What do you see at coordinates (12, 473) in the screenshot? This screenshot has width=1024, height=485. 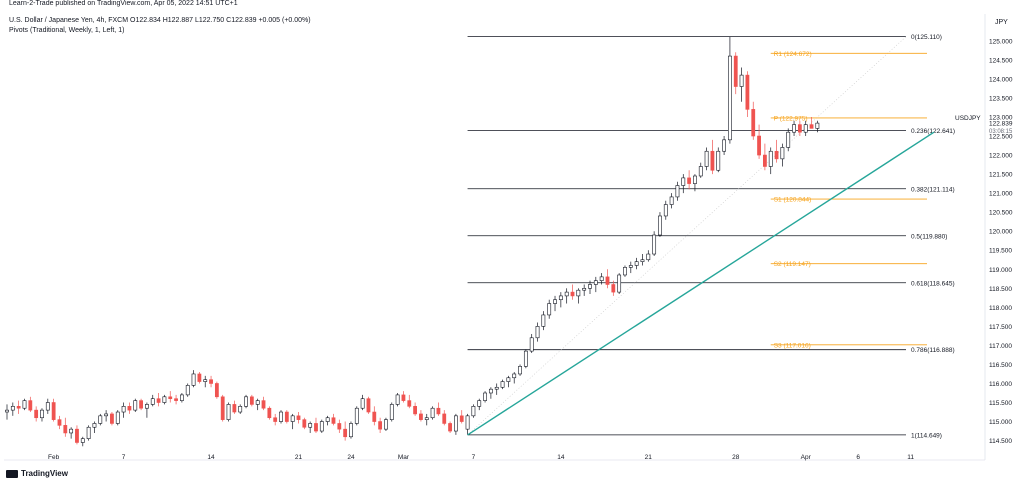 I see `tradingview-logo-icon` at bounding box center [12, 473].